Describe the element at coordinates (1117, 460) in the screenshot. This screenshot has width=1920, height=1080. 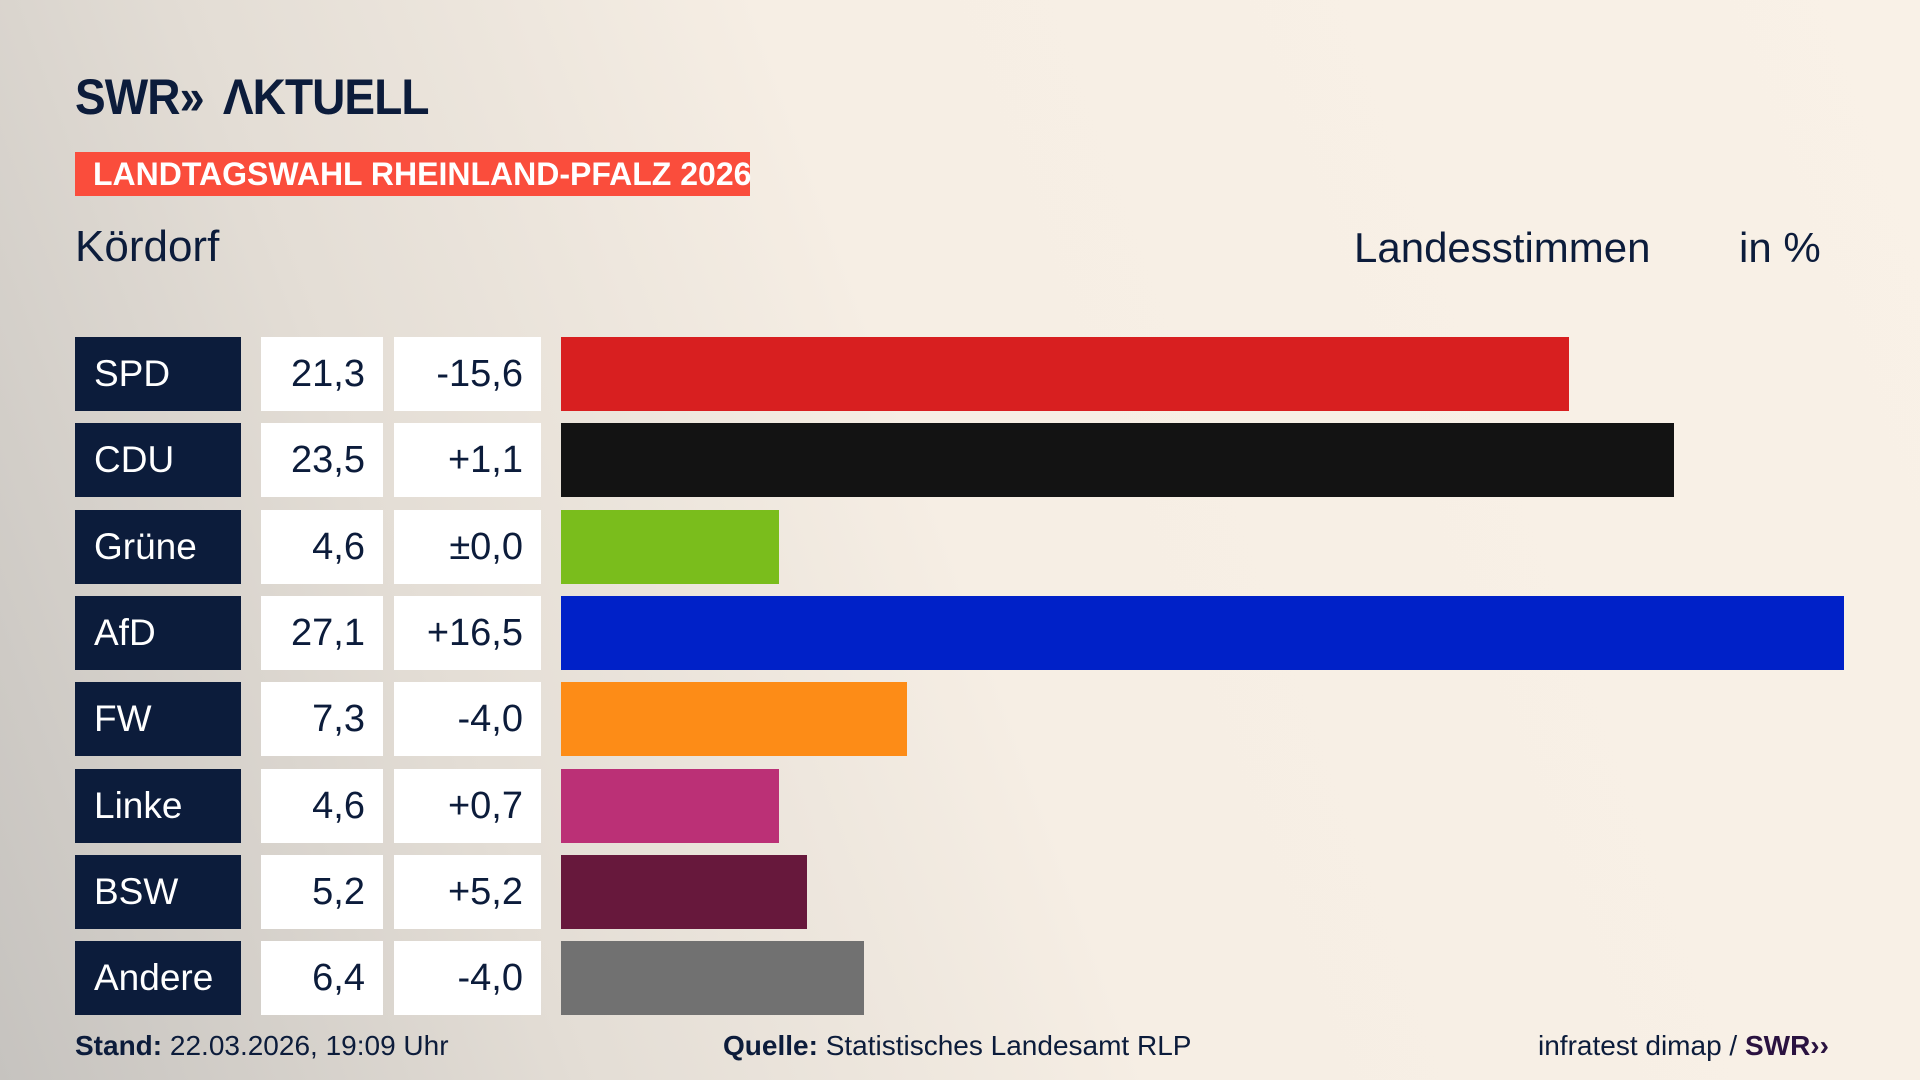
I see `bar-cdu` at that location.